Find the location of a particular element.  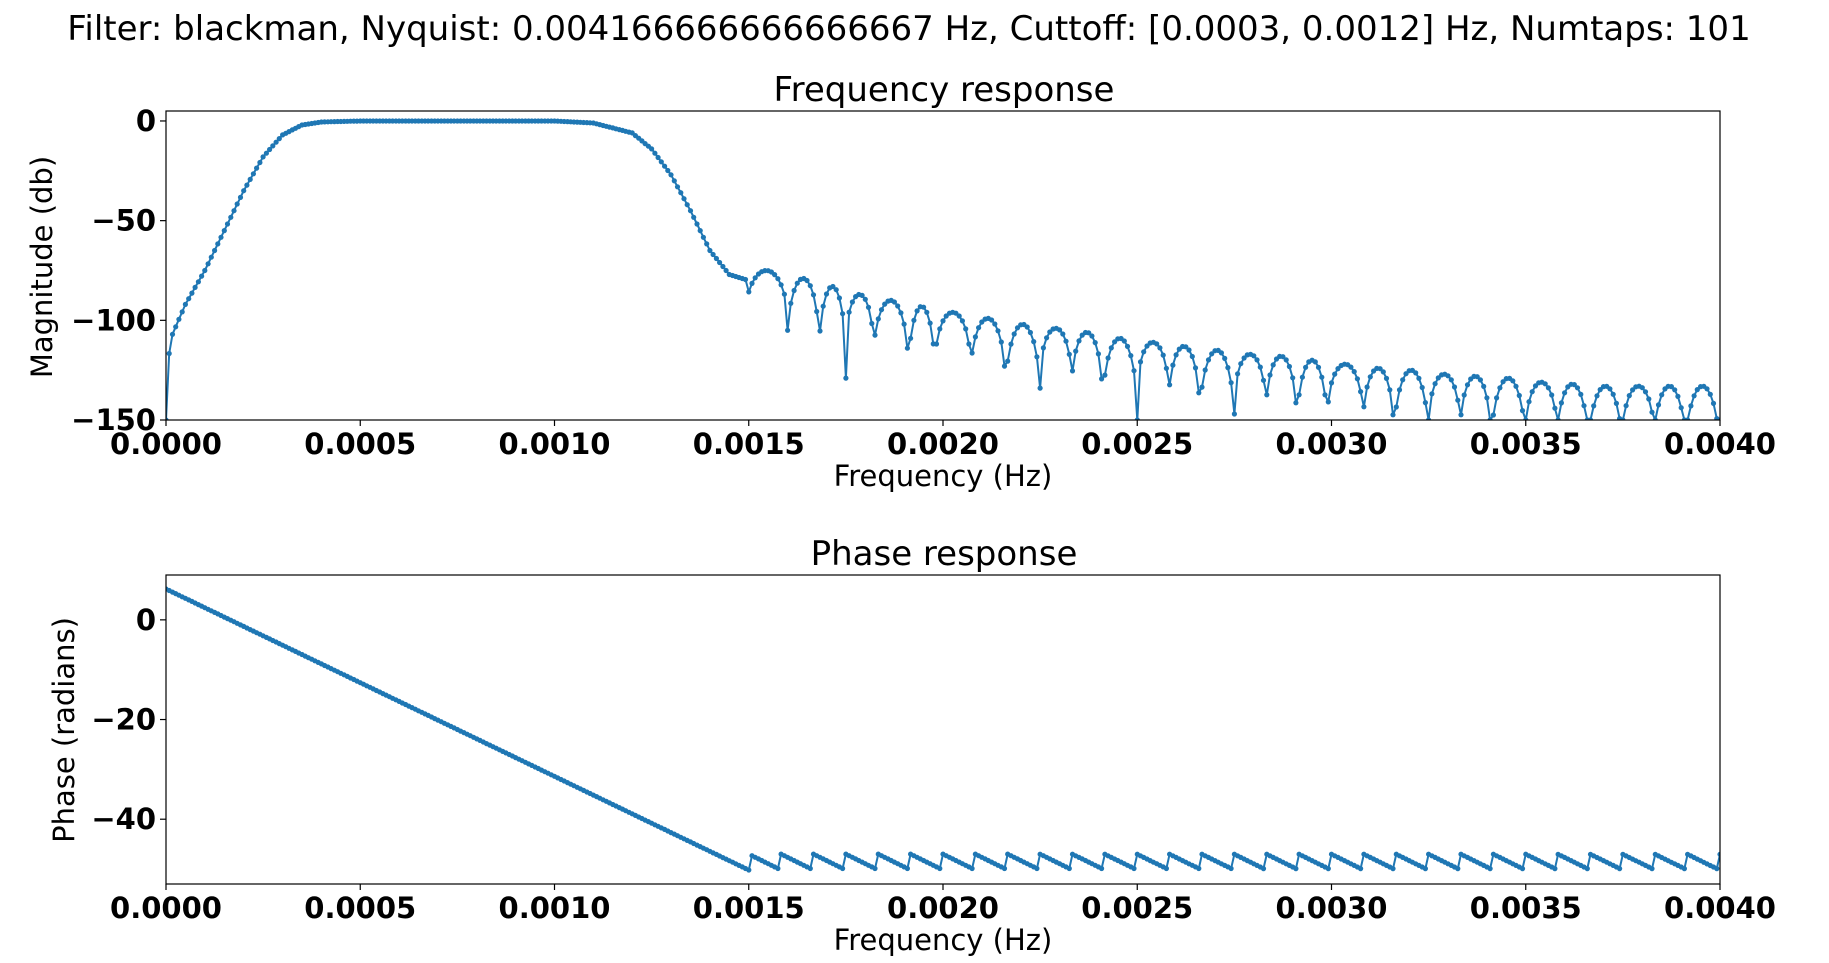

magnitude-x-tick-label: 0.0000 is located at coordinates (166, 444).